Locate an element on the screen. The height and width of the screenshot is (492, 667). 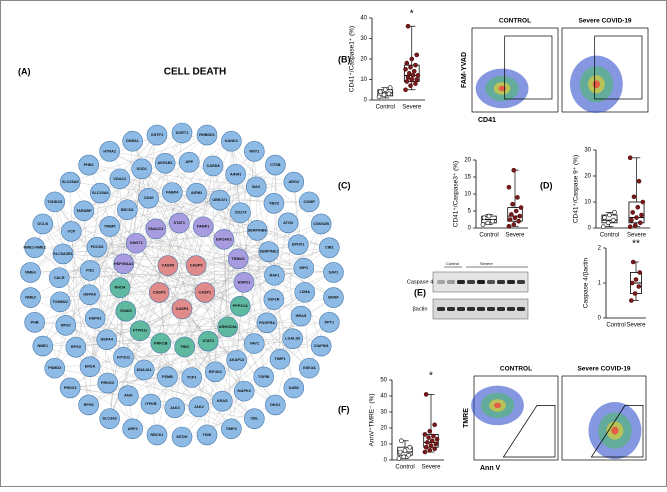
node-label: CD274 is located at coordinates (241, 213).